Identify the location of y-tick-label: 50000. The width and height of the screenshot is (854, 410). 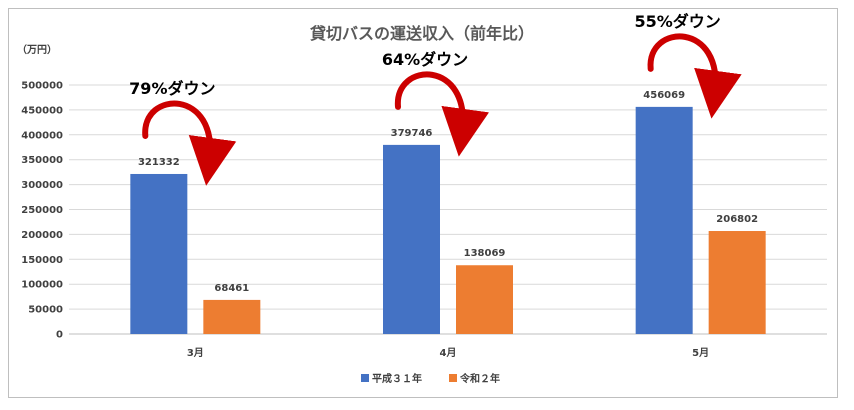
(45, 310).